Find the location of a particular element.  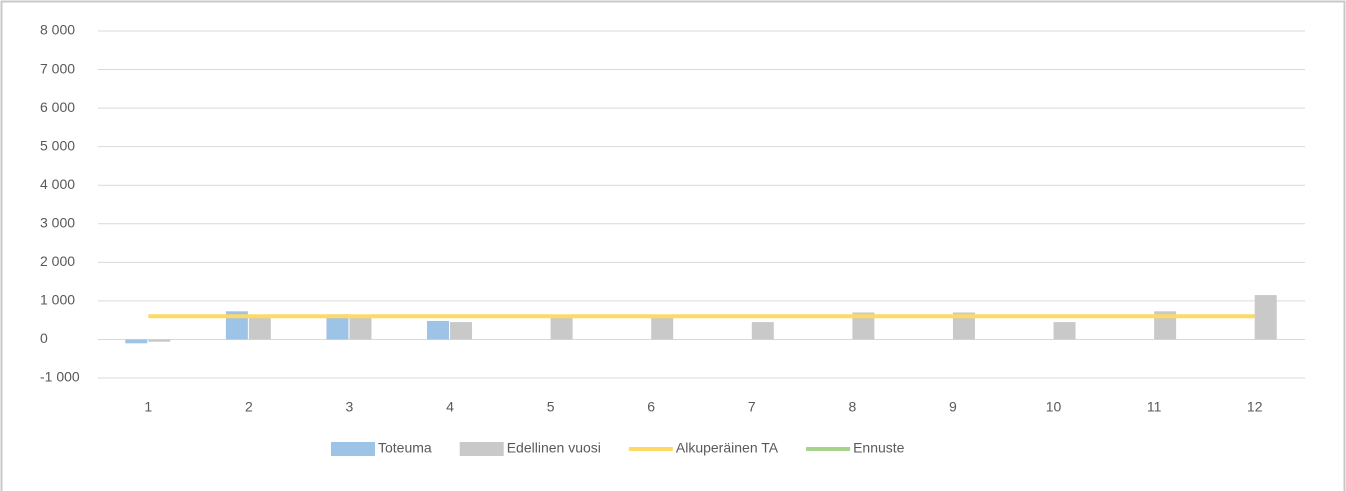

legend-label: Ennuste is located at coordinates (879, 448).